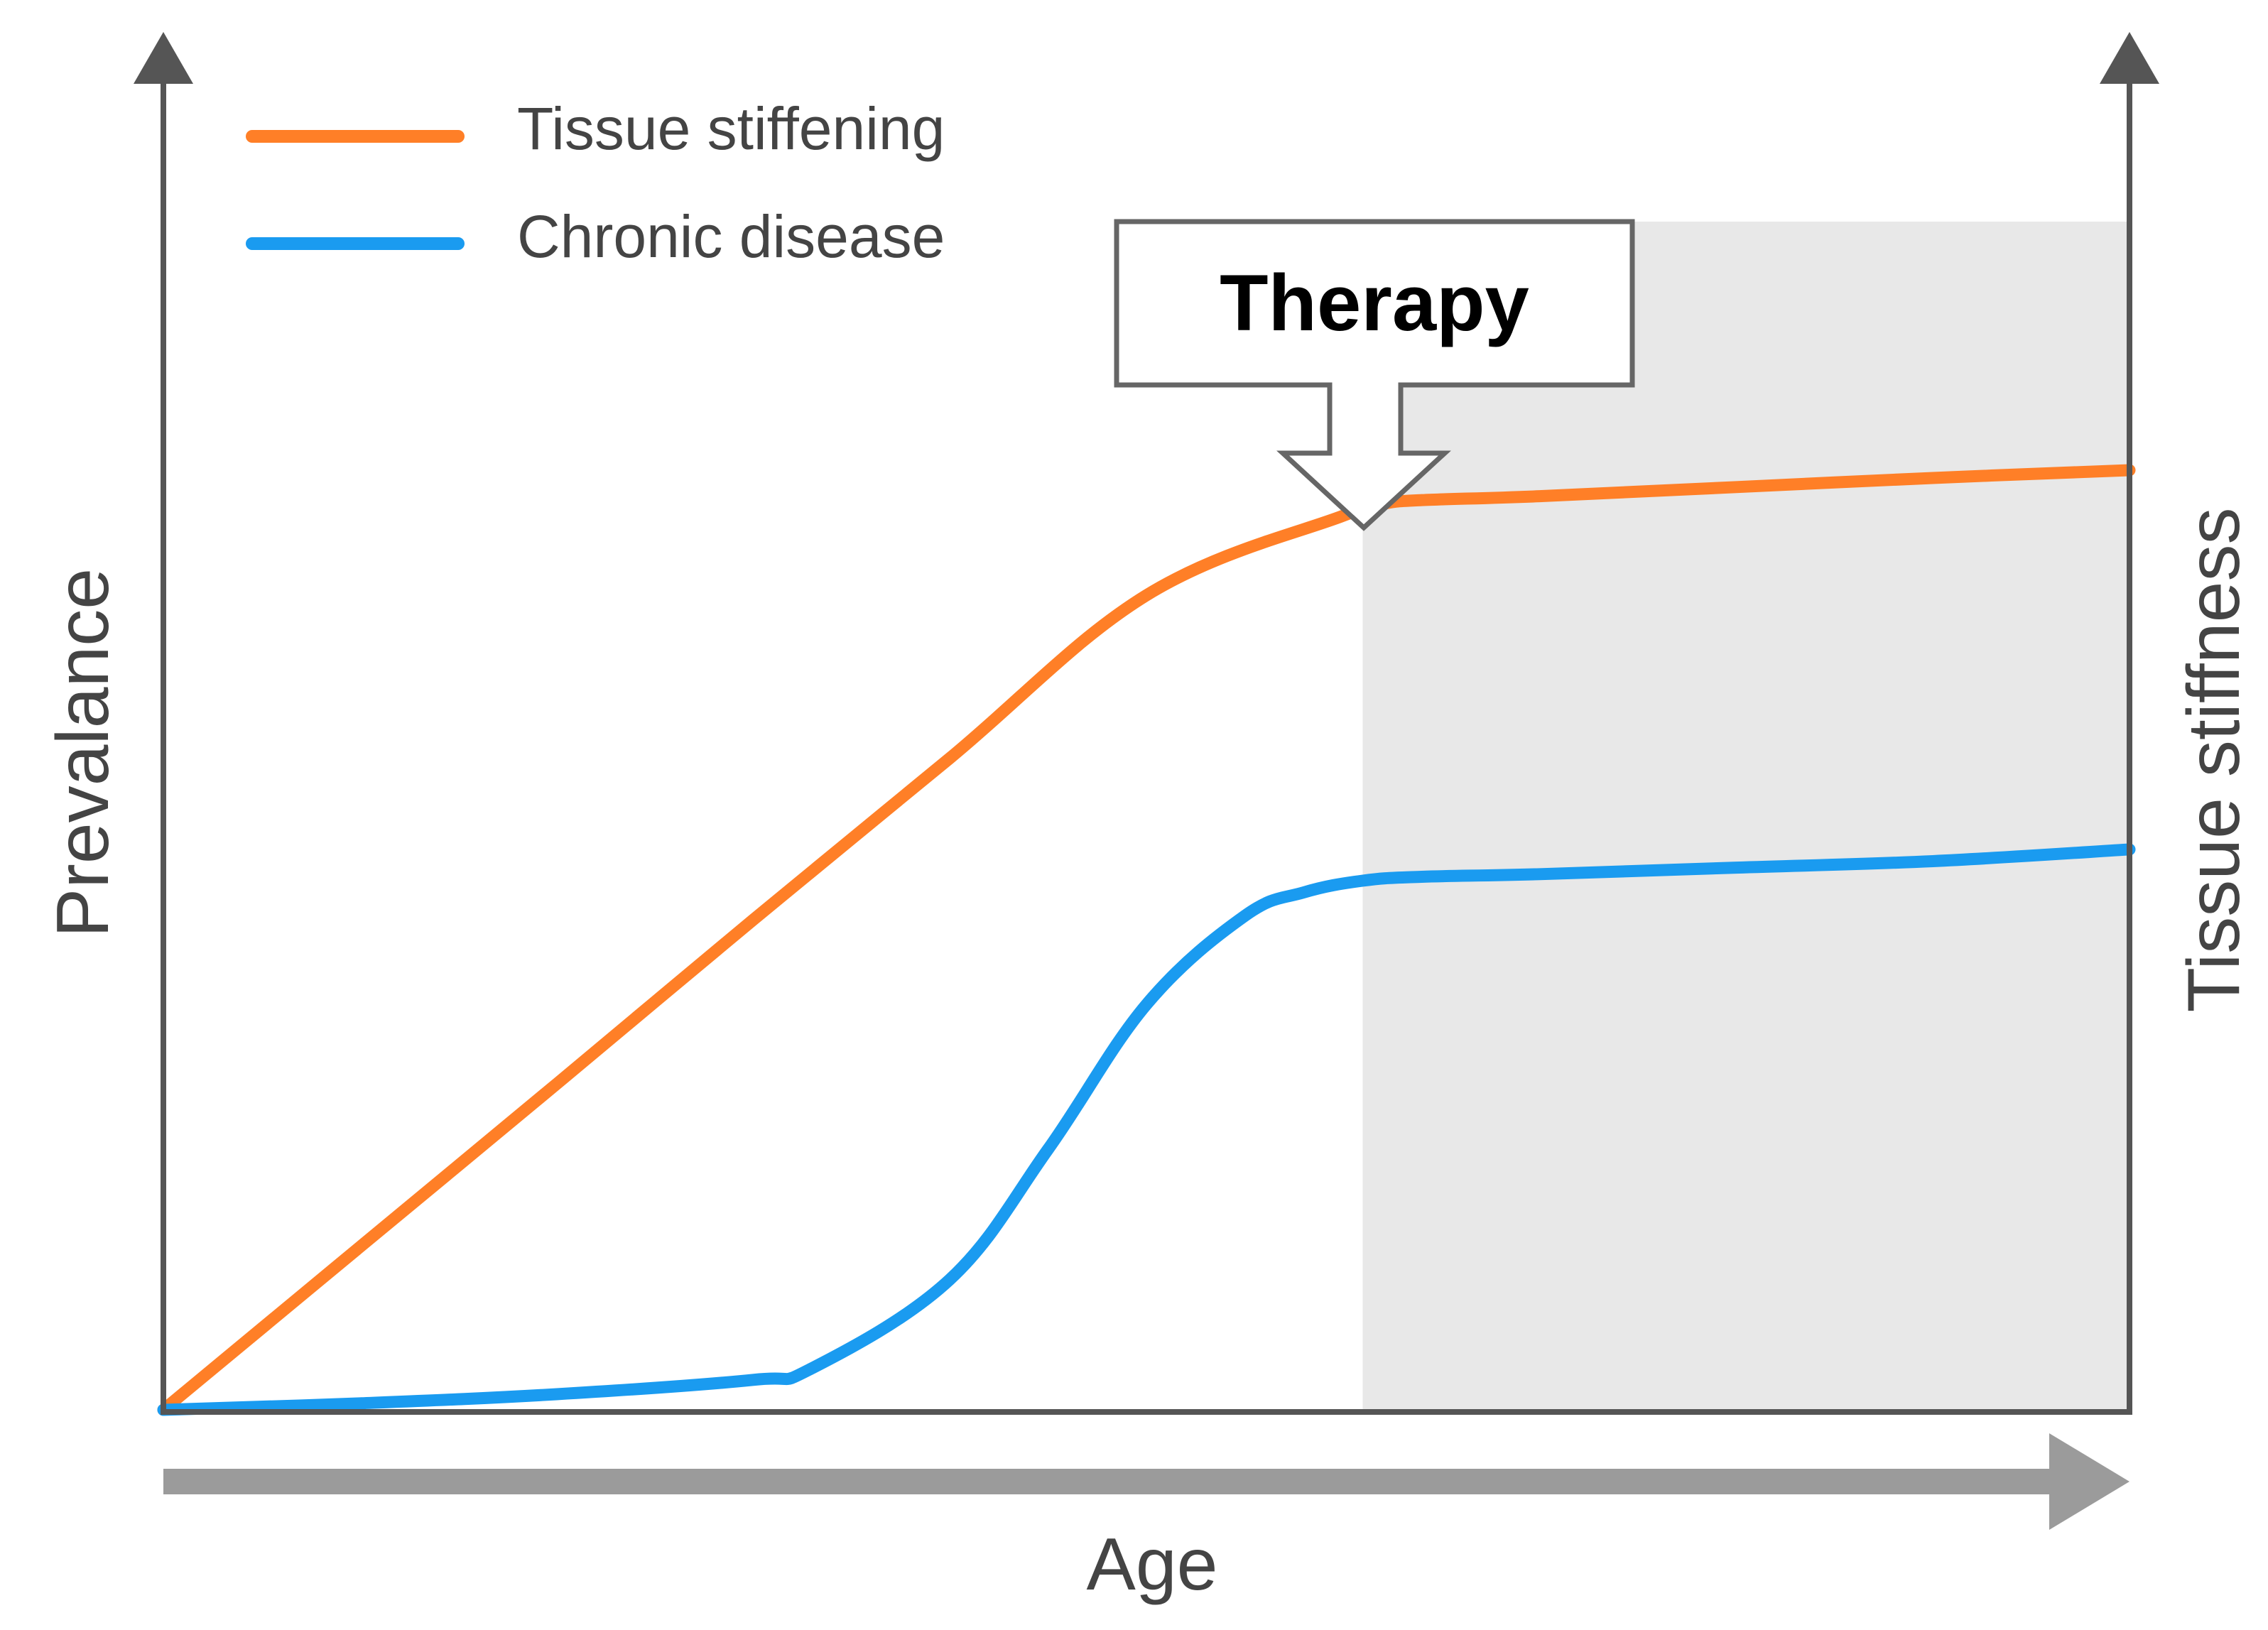 The height and width of the screenshot is (1630, 2268). I want to click on right-y-axis-title: Tissue stiffness, so click(2214, 761).